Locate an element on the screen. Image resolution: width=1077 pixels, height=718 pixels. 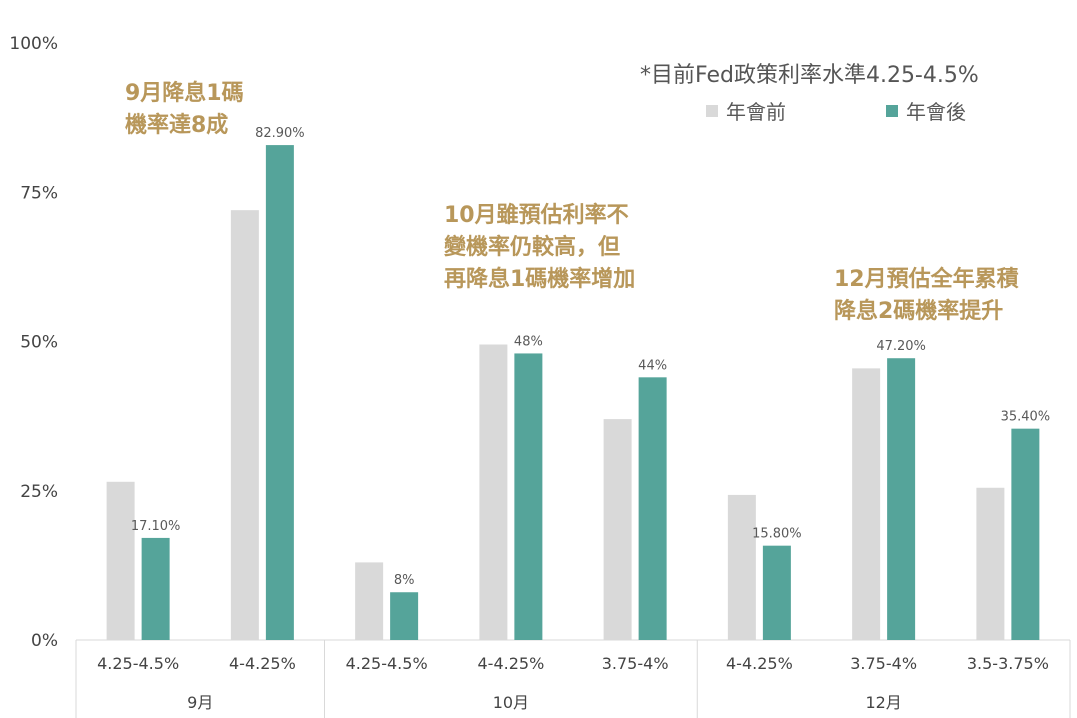
legend-label-before: 年會前 is located at coordinates (756, 112).